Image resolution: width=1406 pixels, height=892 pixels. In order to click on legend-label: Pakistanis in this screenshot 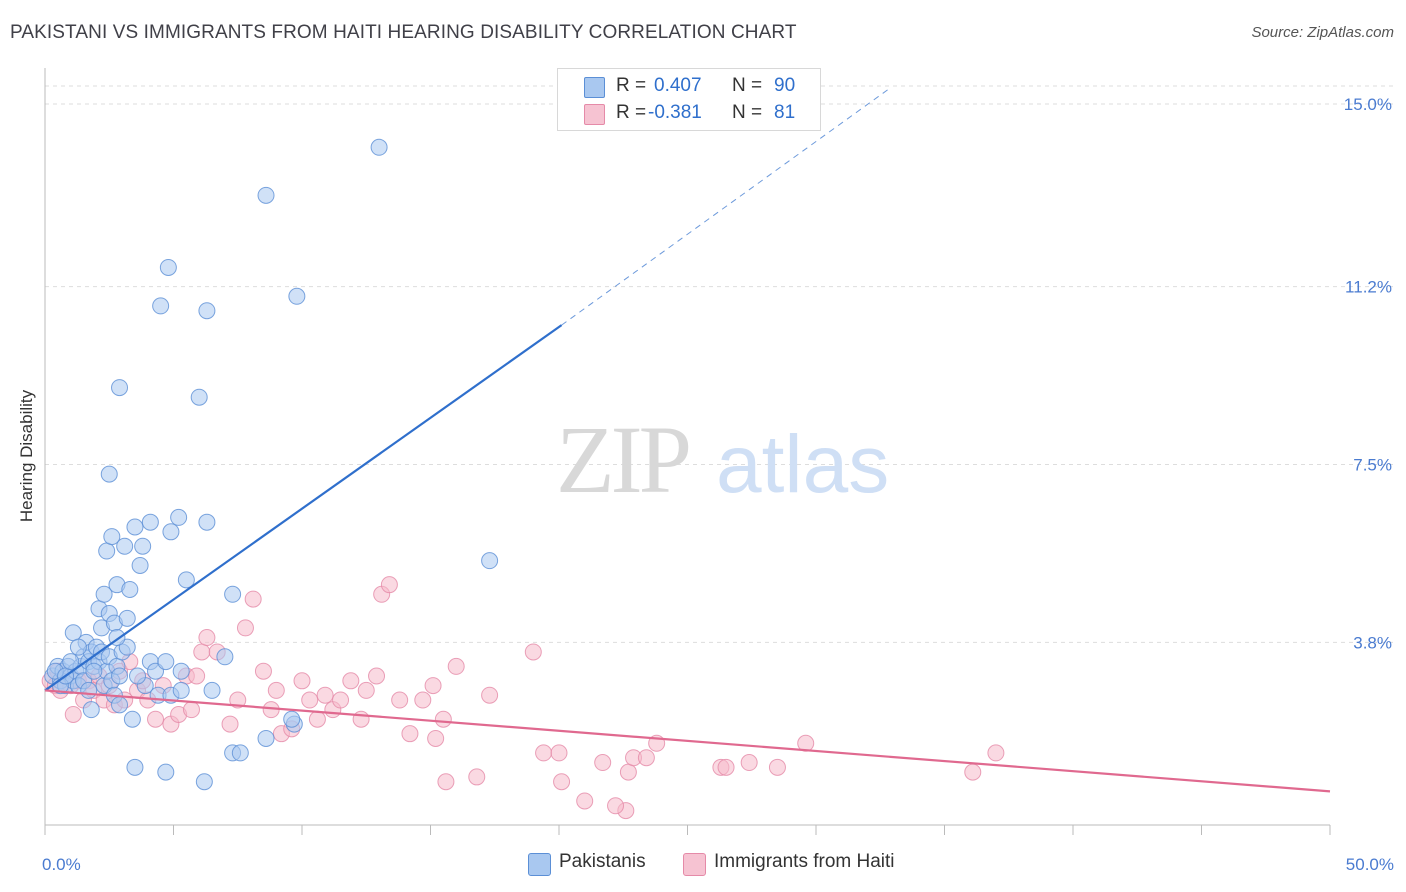, I will do `click(602, 861)`.